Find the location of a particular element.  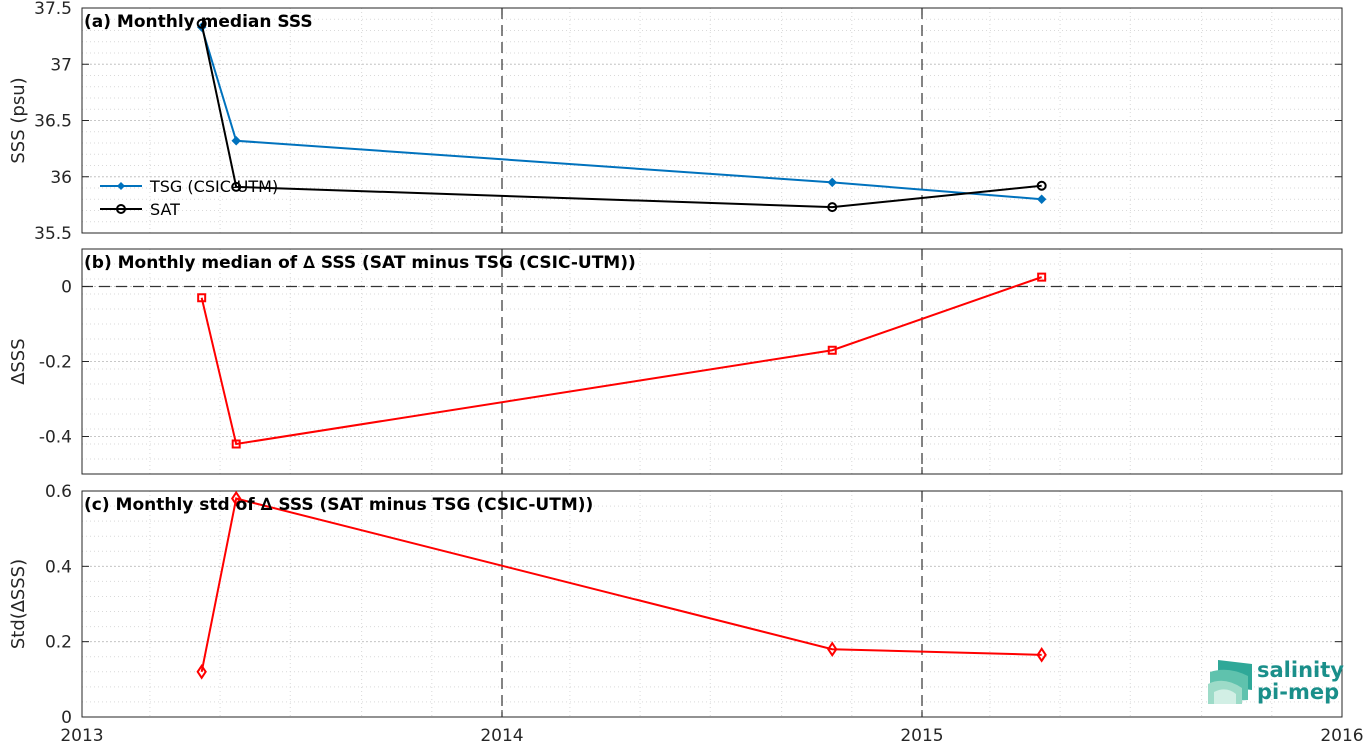

x-tick-label: 2015 is located at coordinates (921, 735).